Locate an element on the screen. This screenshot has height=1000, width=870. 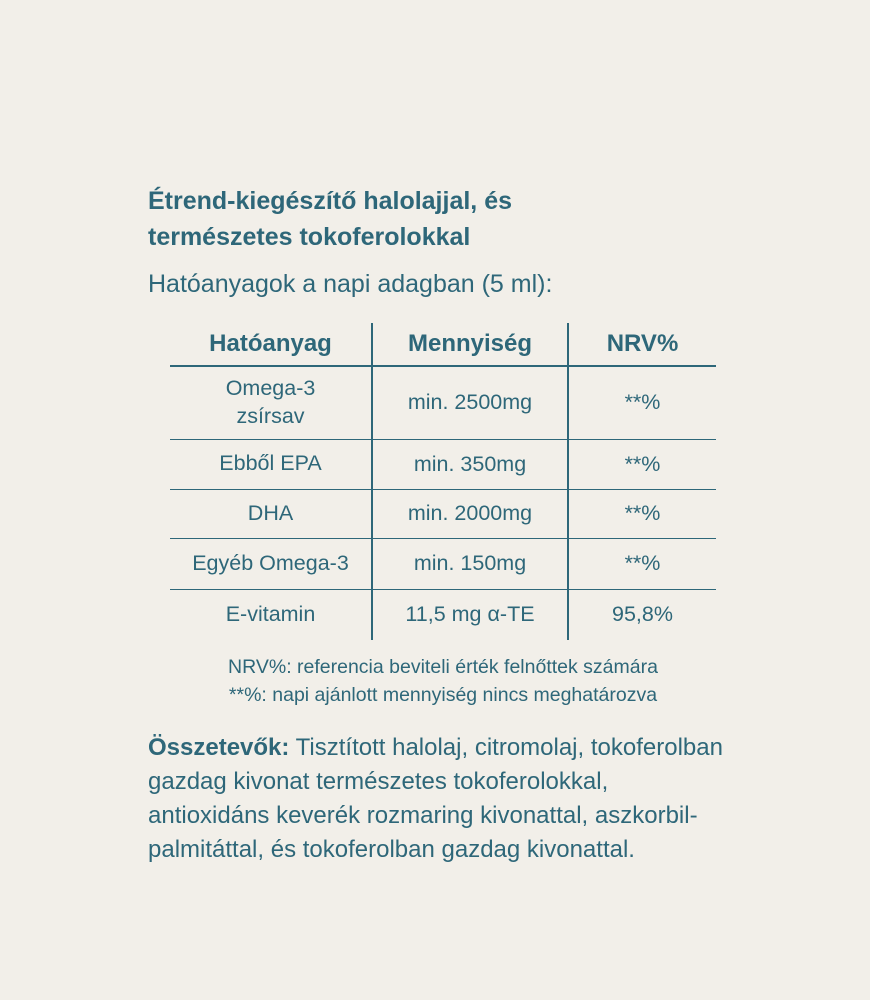
table-row: Egyéb Omega-3 min. 150mg **% is located at coordinates (443, 564).